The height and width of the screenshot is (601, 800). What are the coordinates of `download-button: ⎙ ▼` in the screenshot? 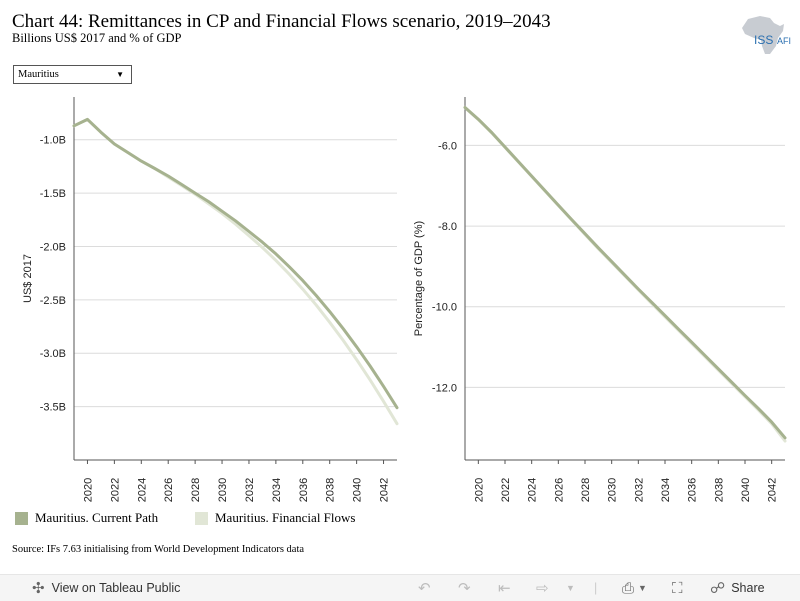 It's located at (634, 588).